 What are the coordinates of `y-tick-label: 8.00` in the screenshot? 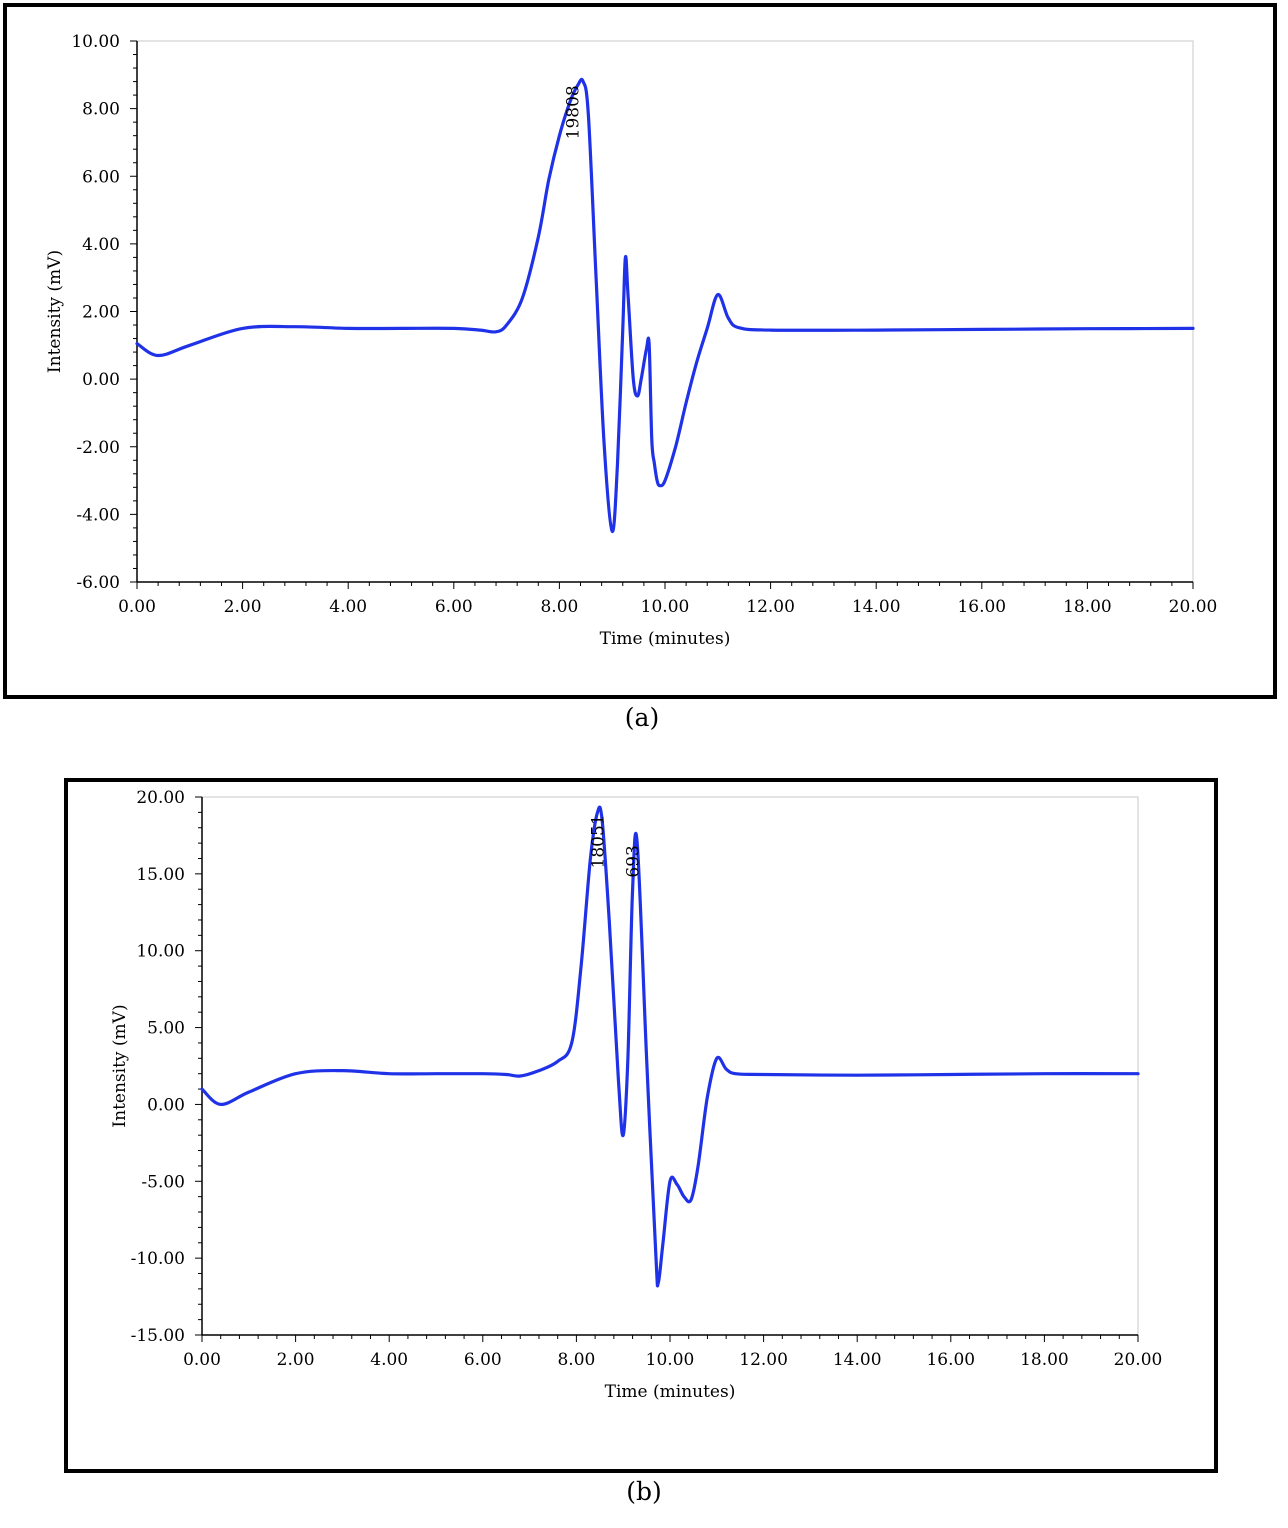 It's located at (101, 110).